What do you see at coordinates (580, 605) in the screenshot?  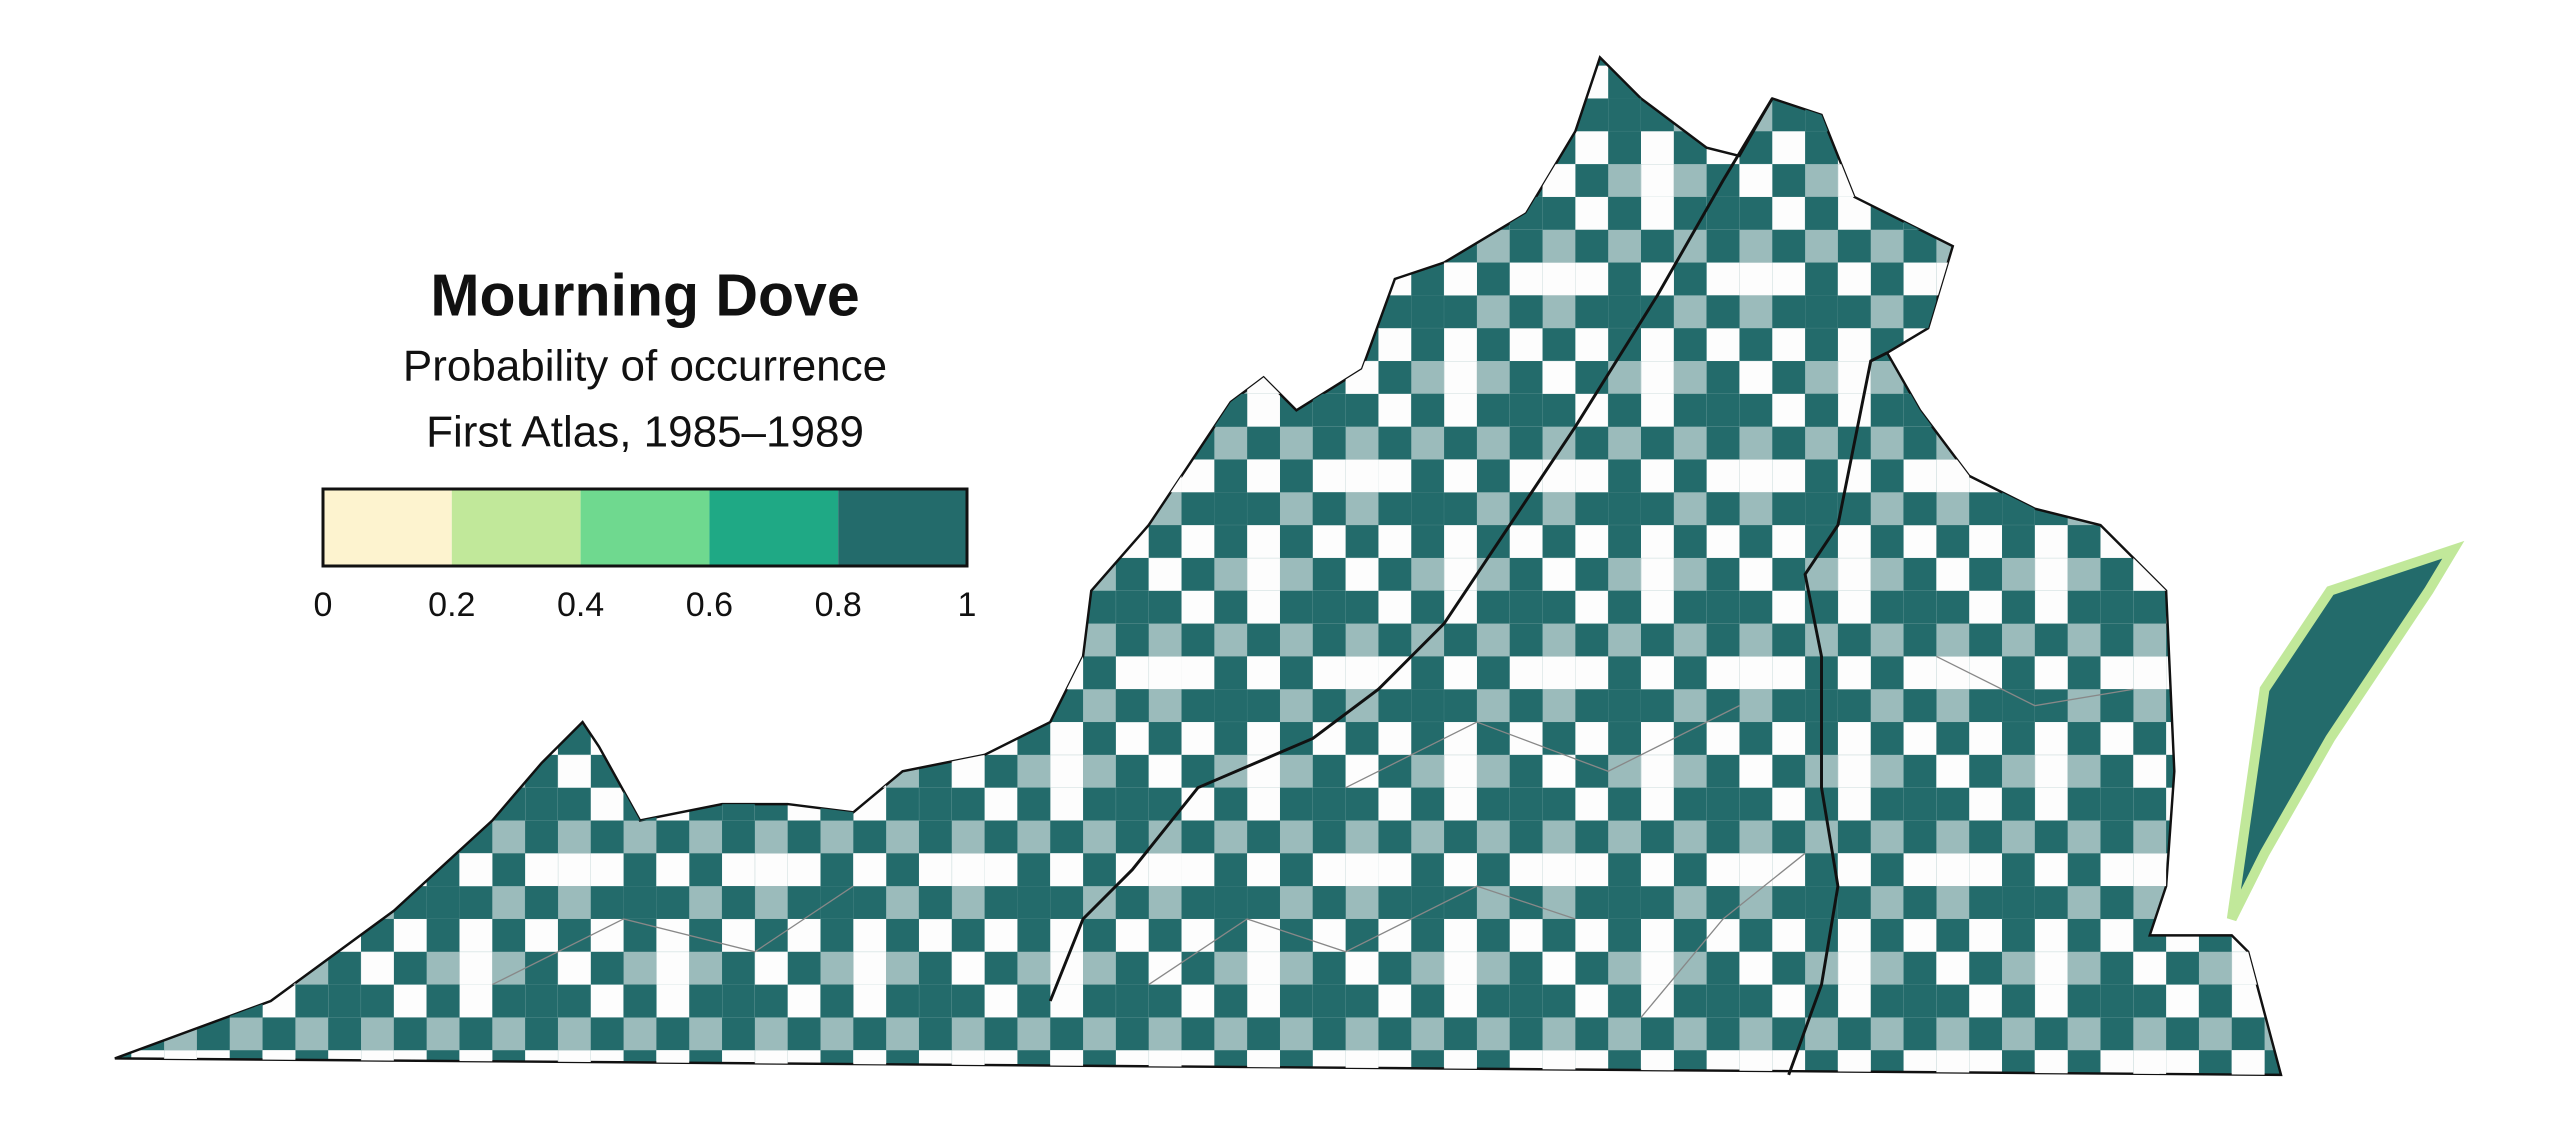 I see `legend-tick-label: 0.4` at bounding box center [580, 605].